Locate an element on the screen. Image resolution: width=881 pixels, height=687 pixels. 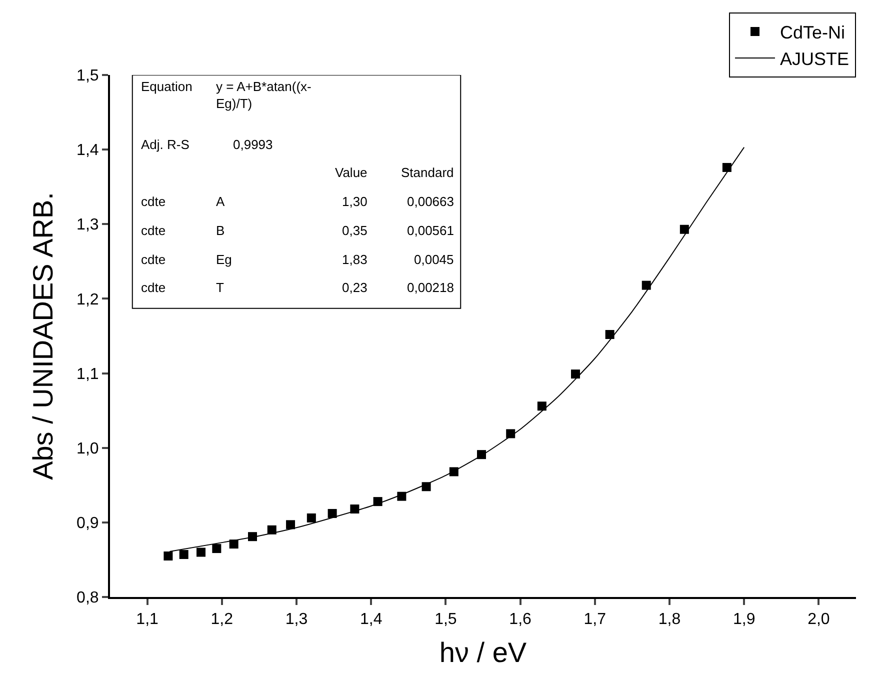
x-tick-label: 1,6 is located at coordinates (520, 619).